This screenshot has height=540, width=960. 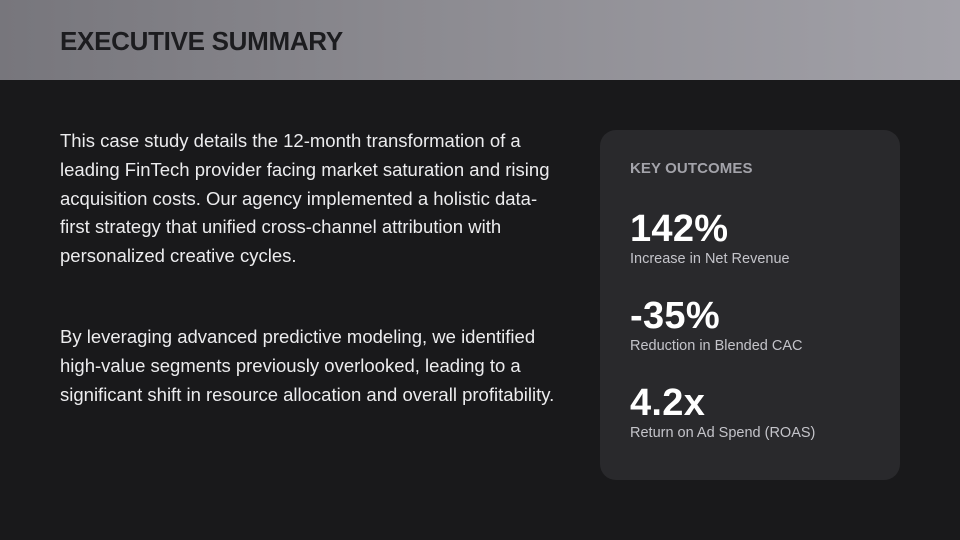 I want to click on page-title: EXECUTIVE SUMMARY, so click(x=201, y=41).